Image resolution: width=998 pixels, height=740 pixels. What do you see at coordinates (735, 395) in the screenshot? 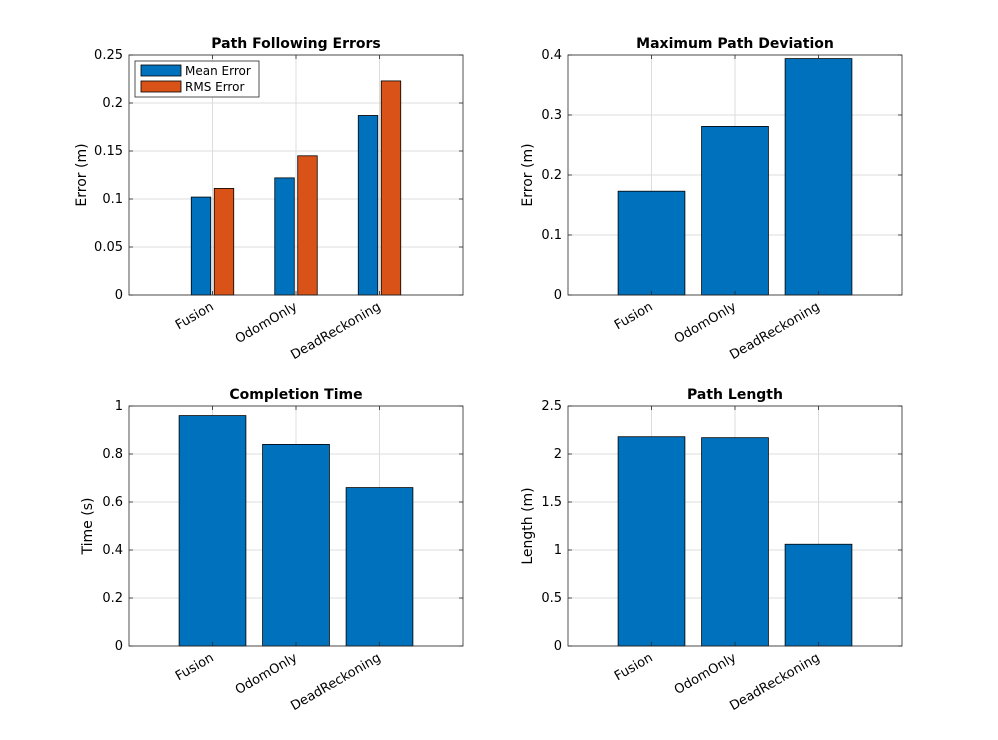
I see `chart-title: Path Length` at bounding box center [735, 395].